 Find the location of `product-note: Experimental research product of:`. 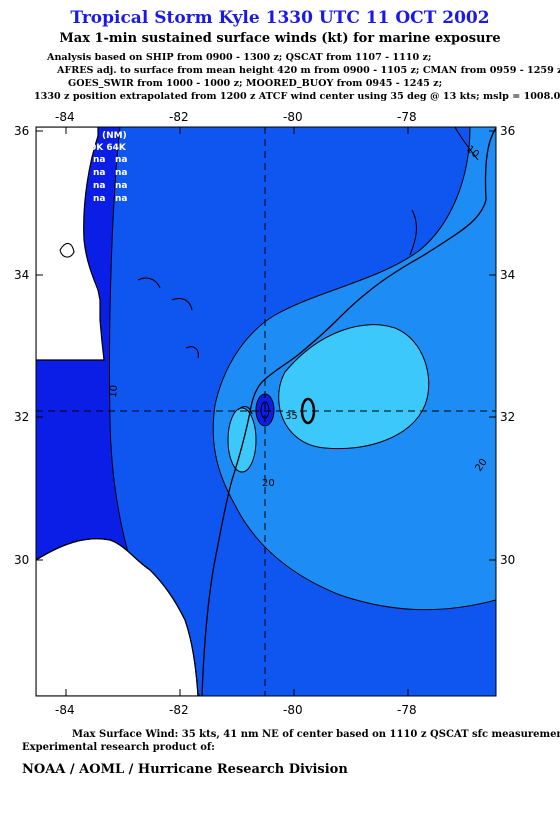

product-note: Experimental research product of: is located at coordinates (118, 747).